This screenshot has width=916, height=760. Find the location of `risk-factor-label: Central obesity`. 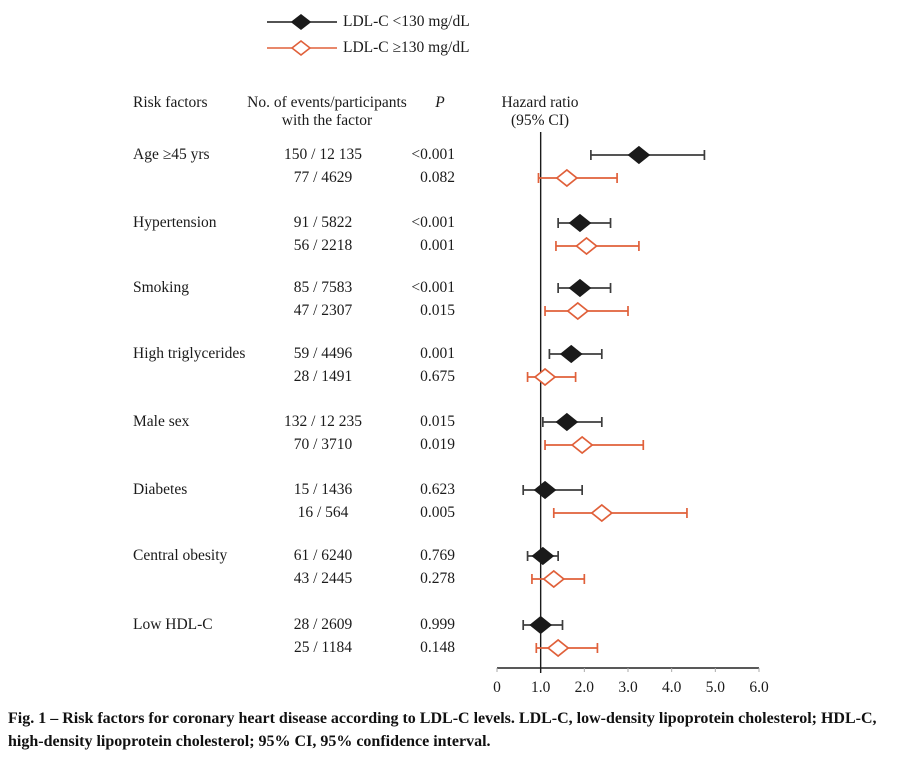

risk-factor-label: Central obesity is located at coordinates (180, 555).